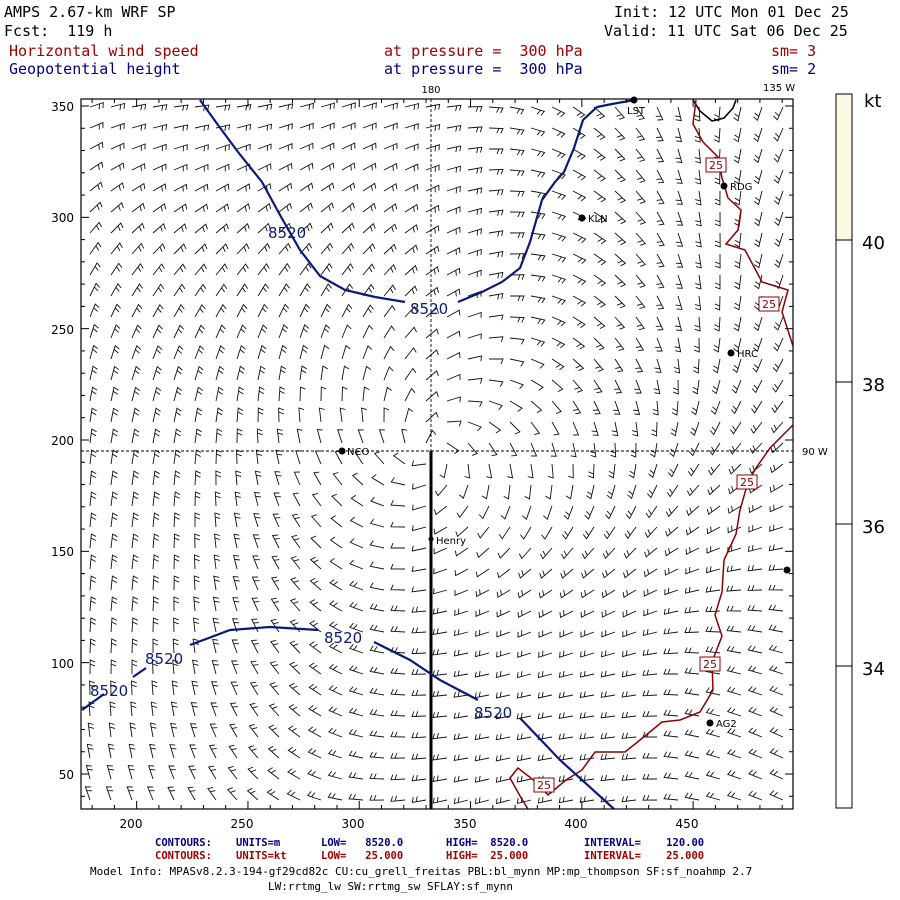 The width and height of the screenshot is (900, 900). I want to click on station-hrc: HRC, so click(742, 354).